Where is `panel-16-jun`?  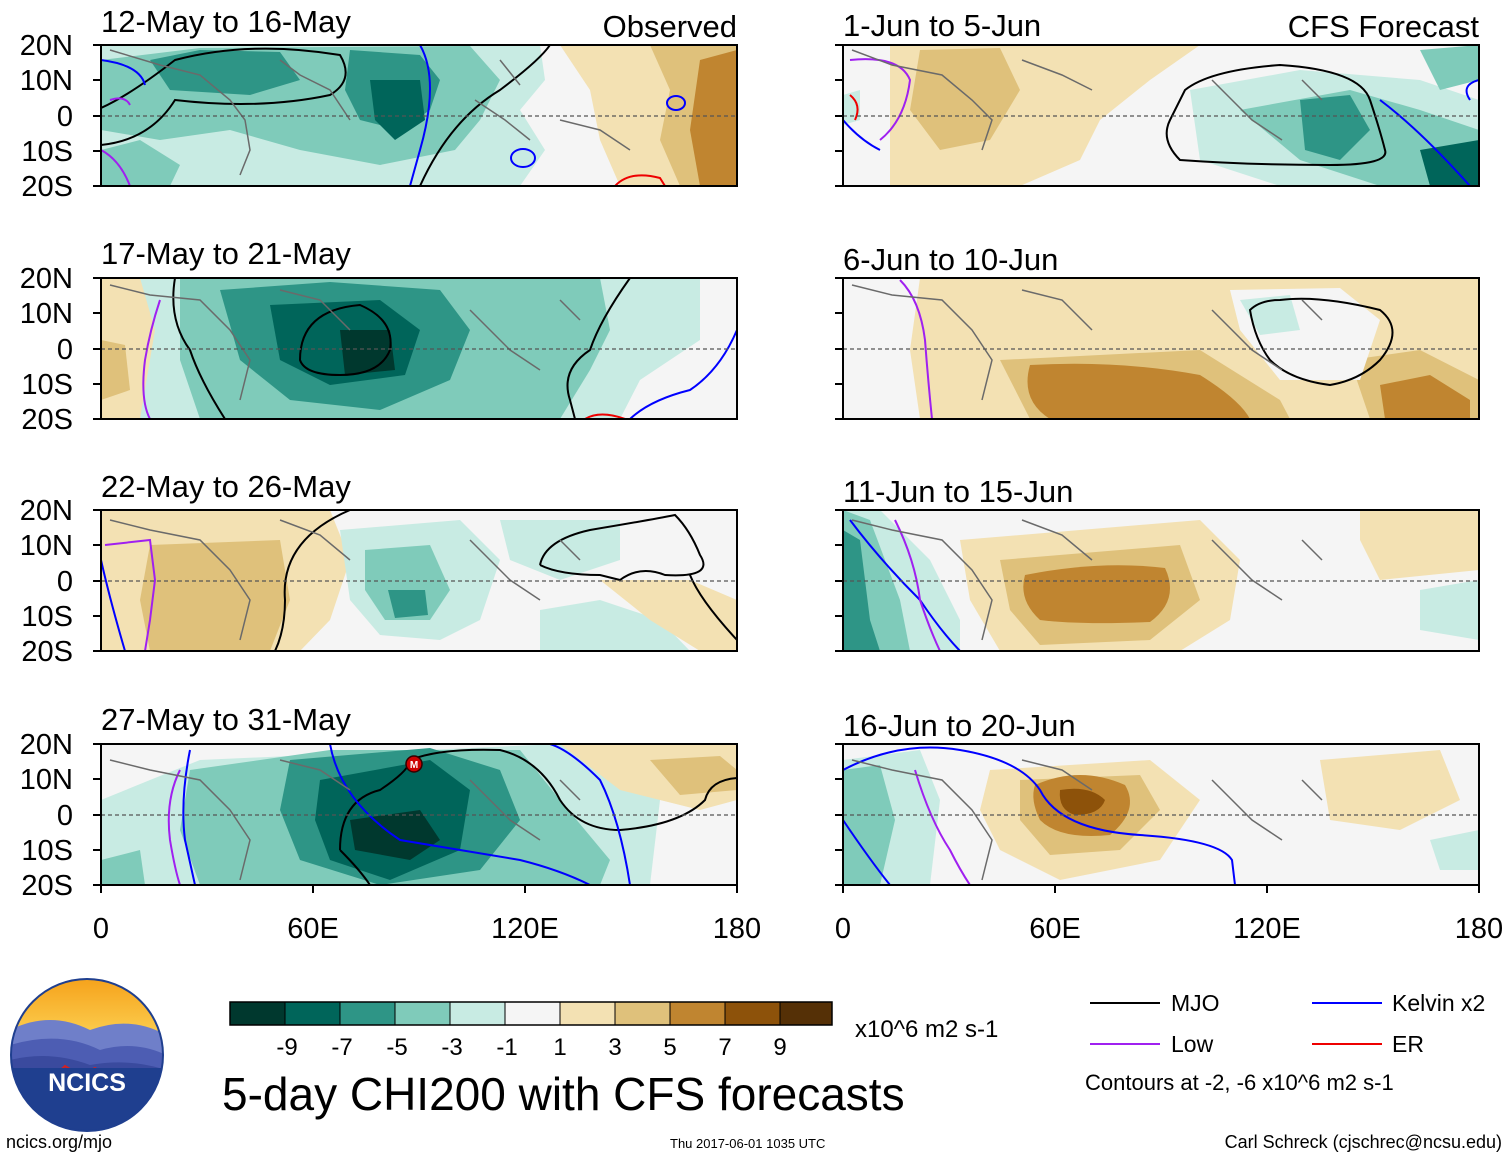 panel-16-jun is located at coordinates (1161, 814).